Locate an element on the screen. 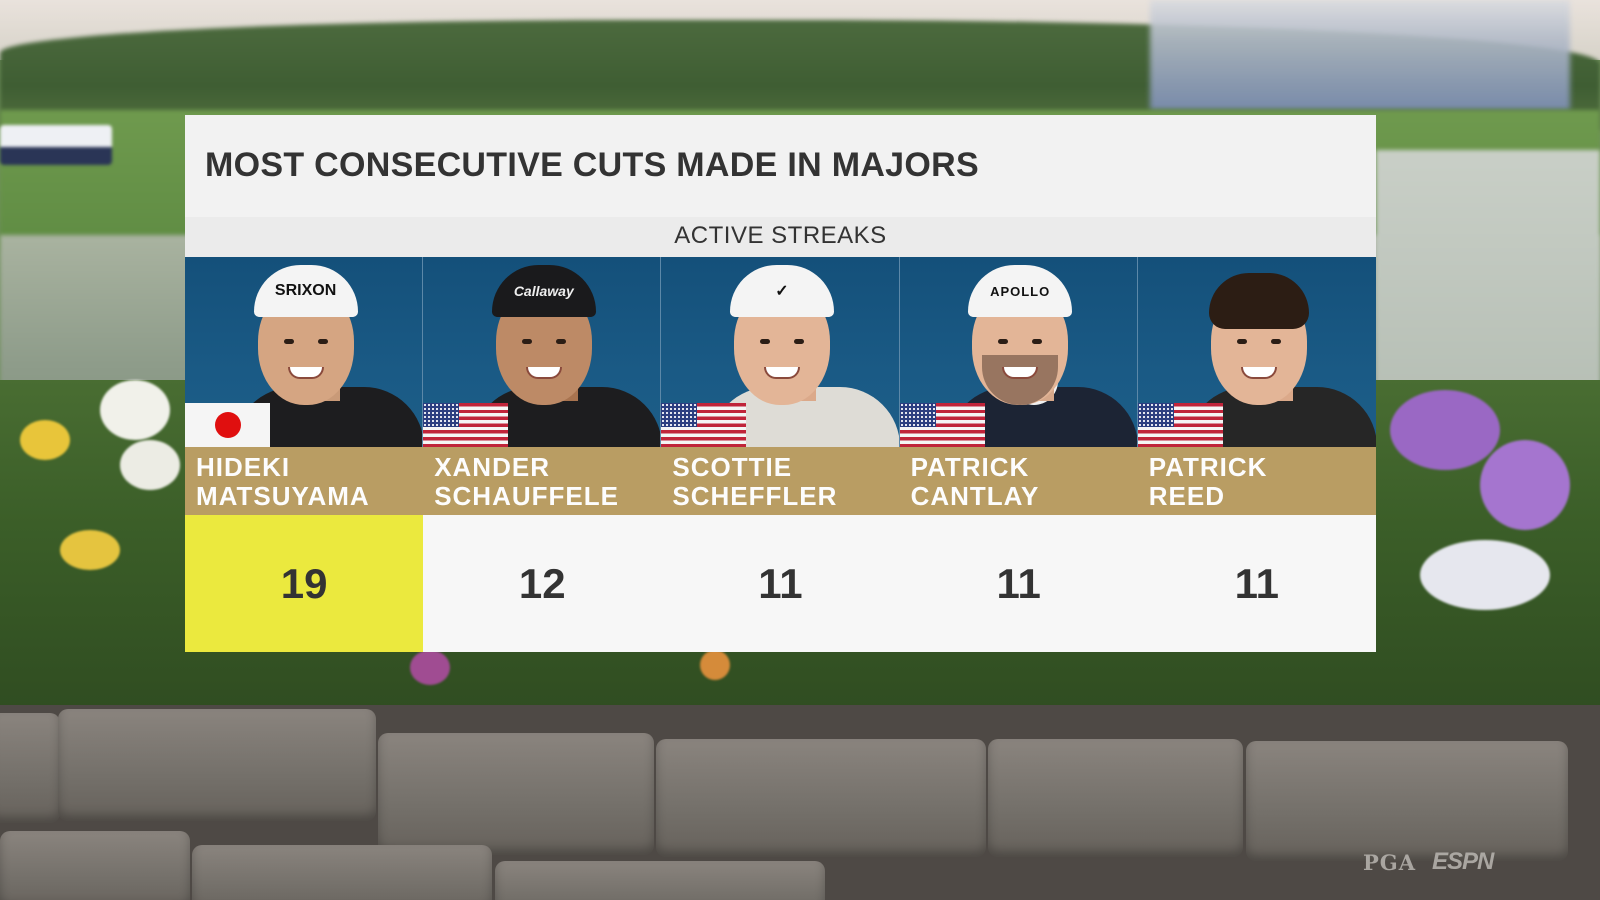 Image resolution: width=1600 pixels, height=900 pixels. title-bar is located at coordinates (780, 166).